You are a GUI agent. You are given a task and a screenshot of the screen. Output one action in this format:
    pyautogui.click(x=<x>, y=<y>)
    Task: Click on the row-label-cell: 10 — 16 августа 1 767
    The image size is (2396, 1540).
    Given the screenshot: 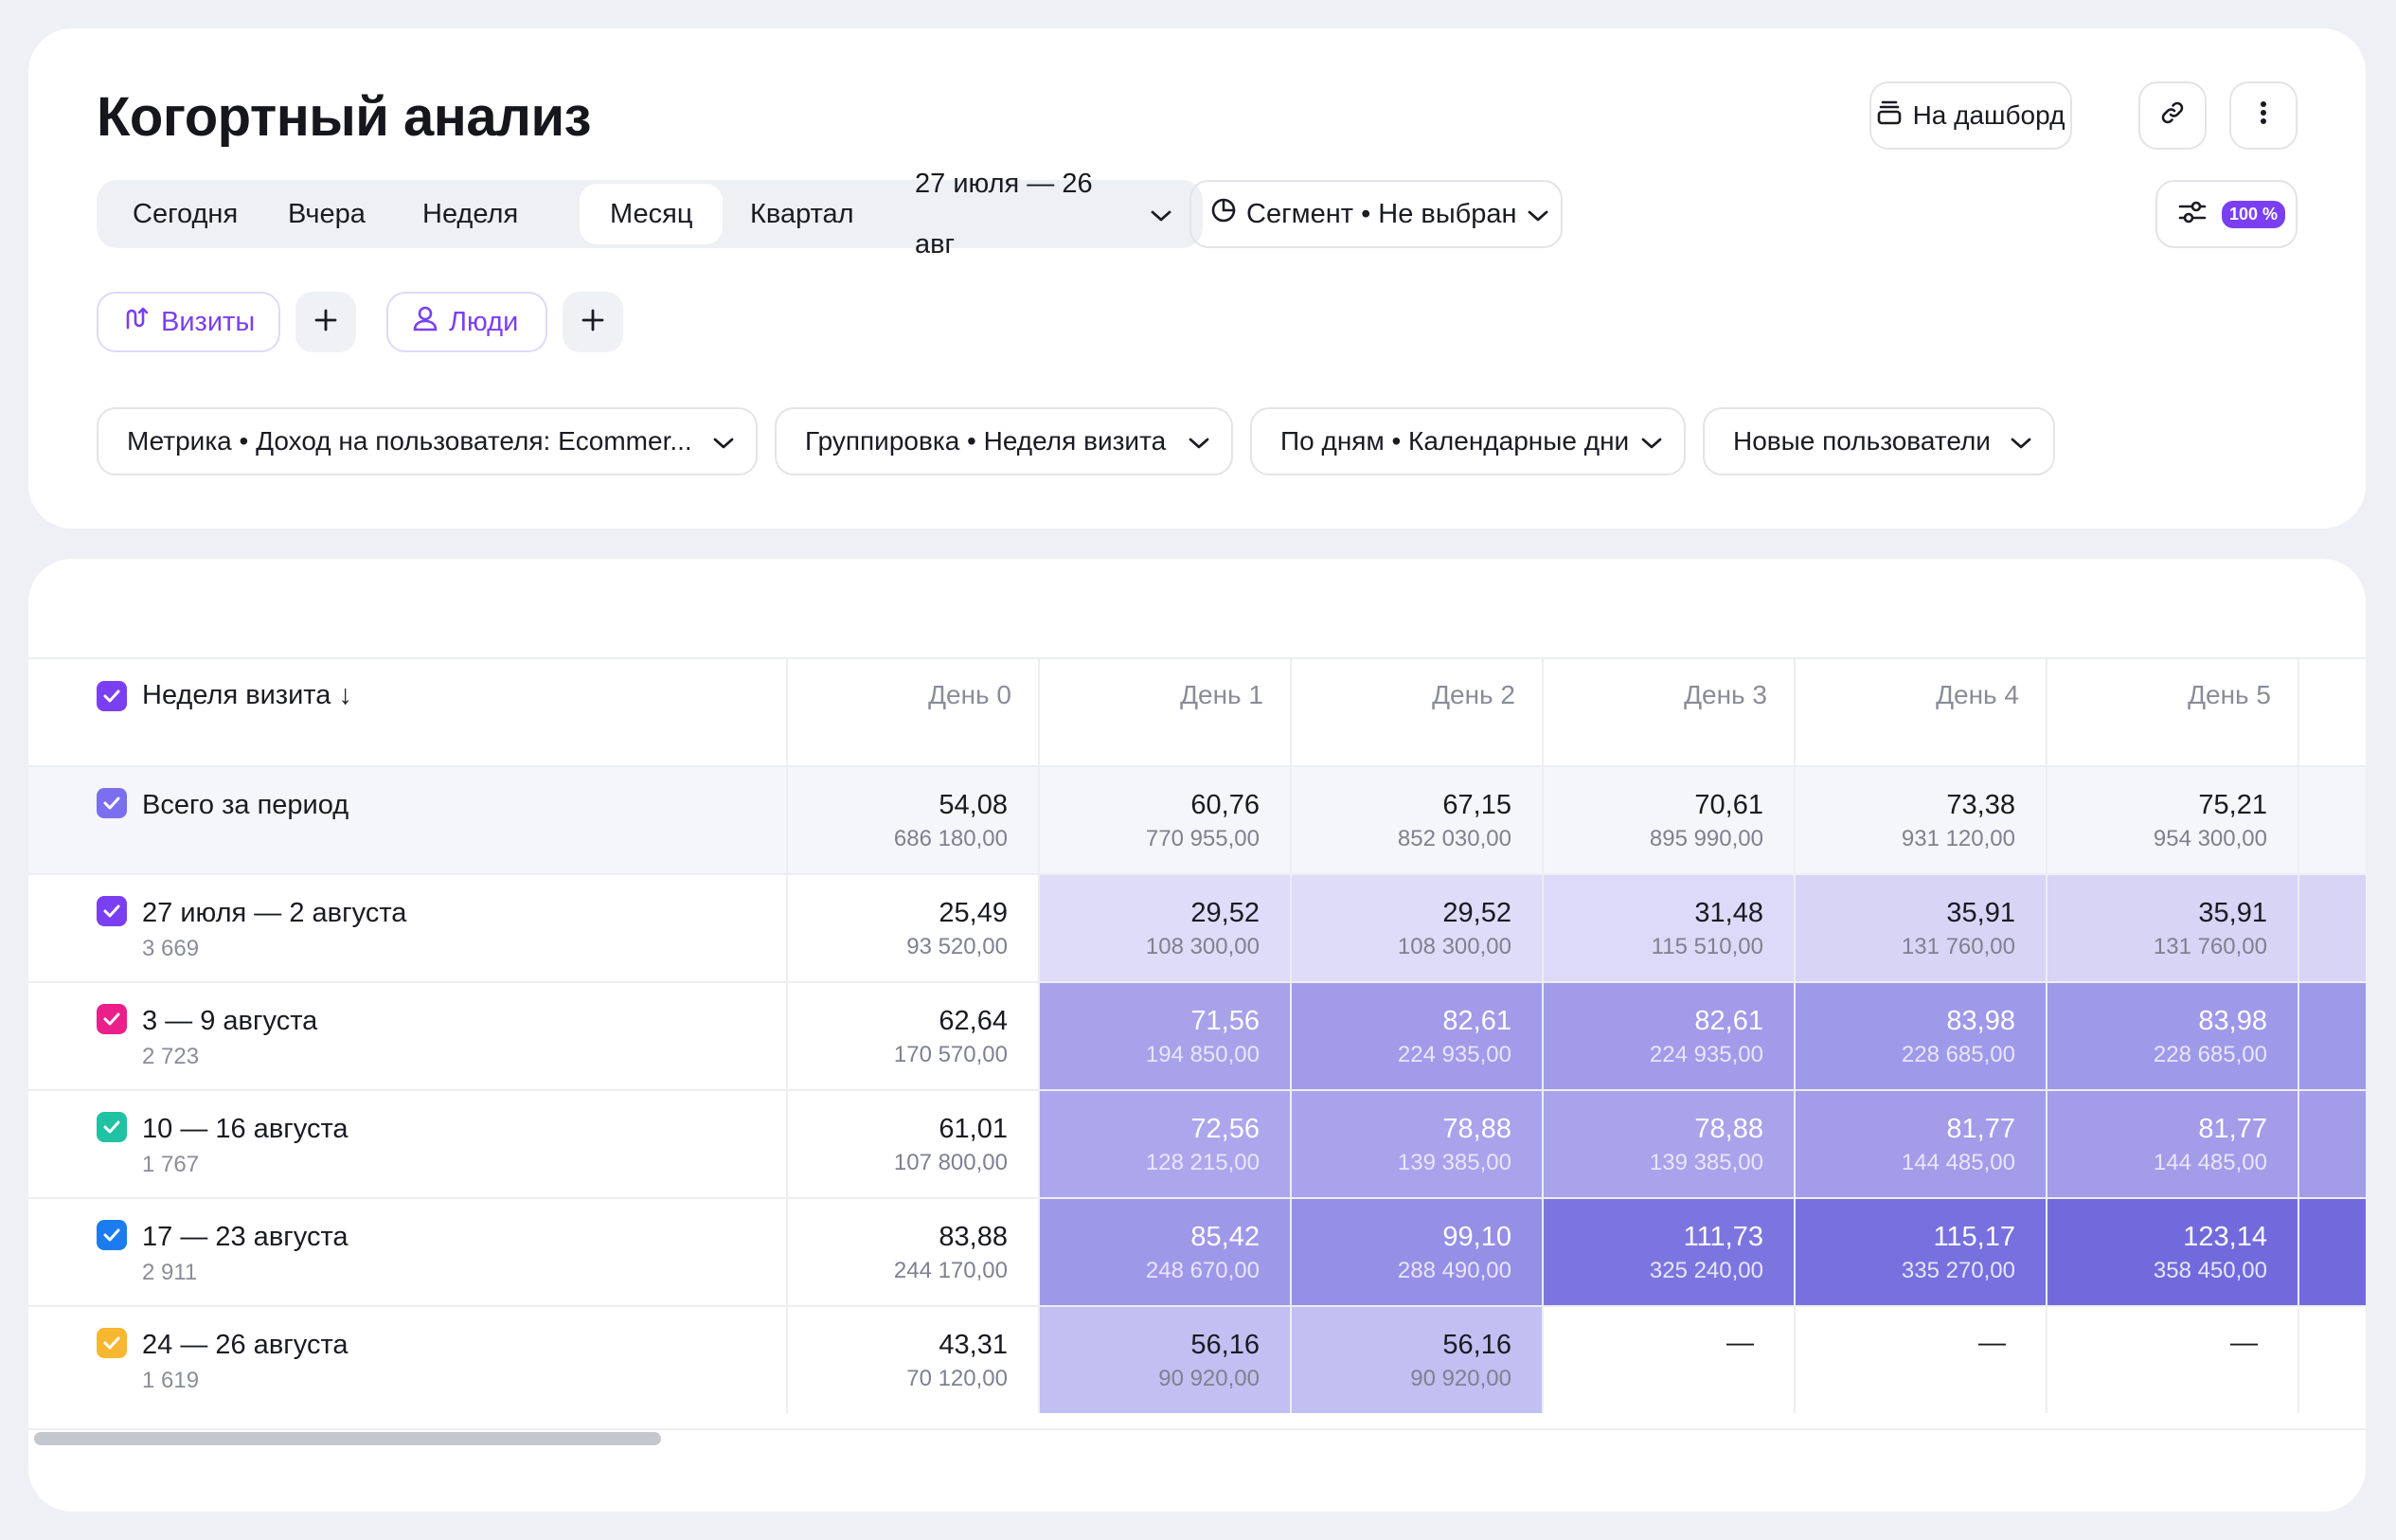 What is the action you would take?
    pyautogui.click(x=408, y=1144)
    